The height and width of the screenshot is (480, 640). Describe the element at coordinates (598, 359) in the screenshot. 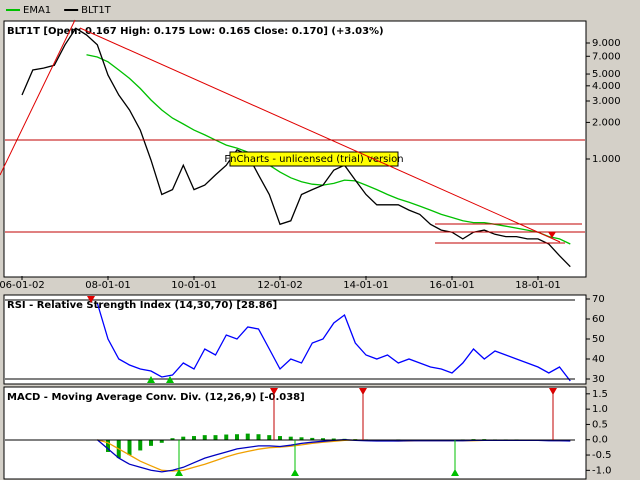

I see `y-tick-label: 40` at that location.